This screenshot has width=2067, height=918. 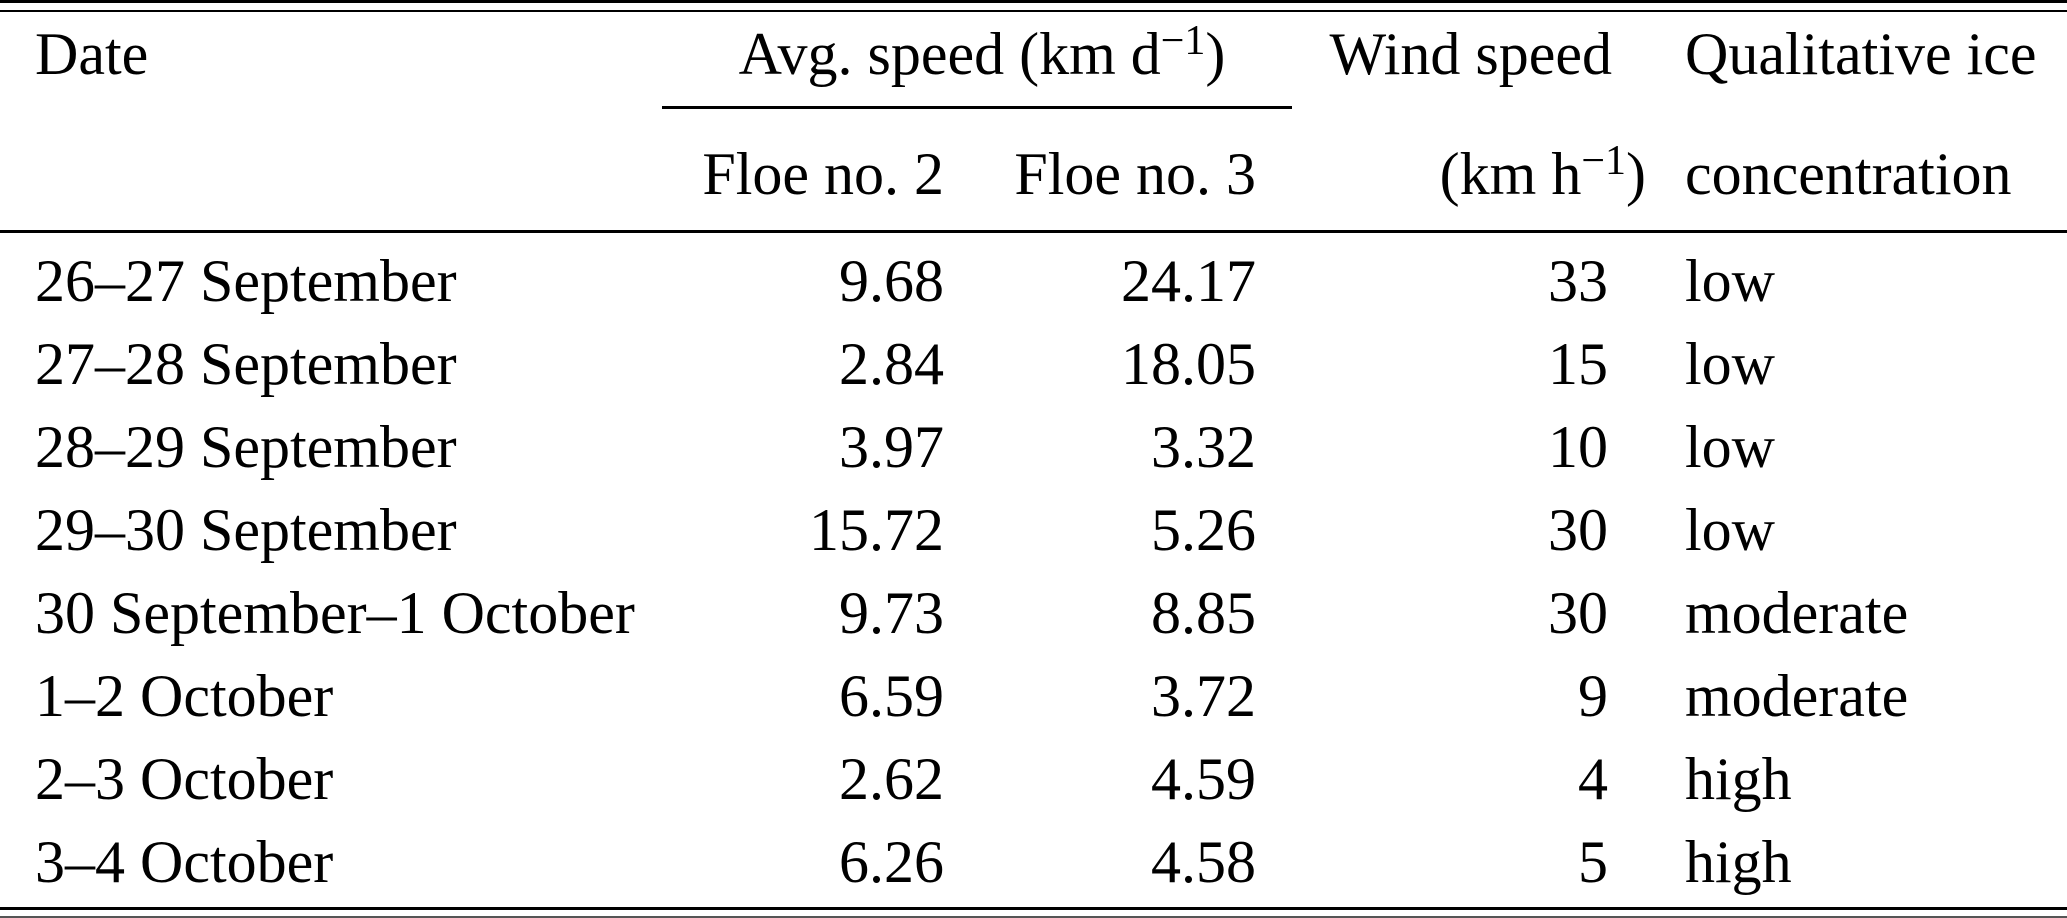 I want to click on floe3-speed-cell: 24.17, so click(x=1188, y=281).